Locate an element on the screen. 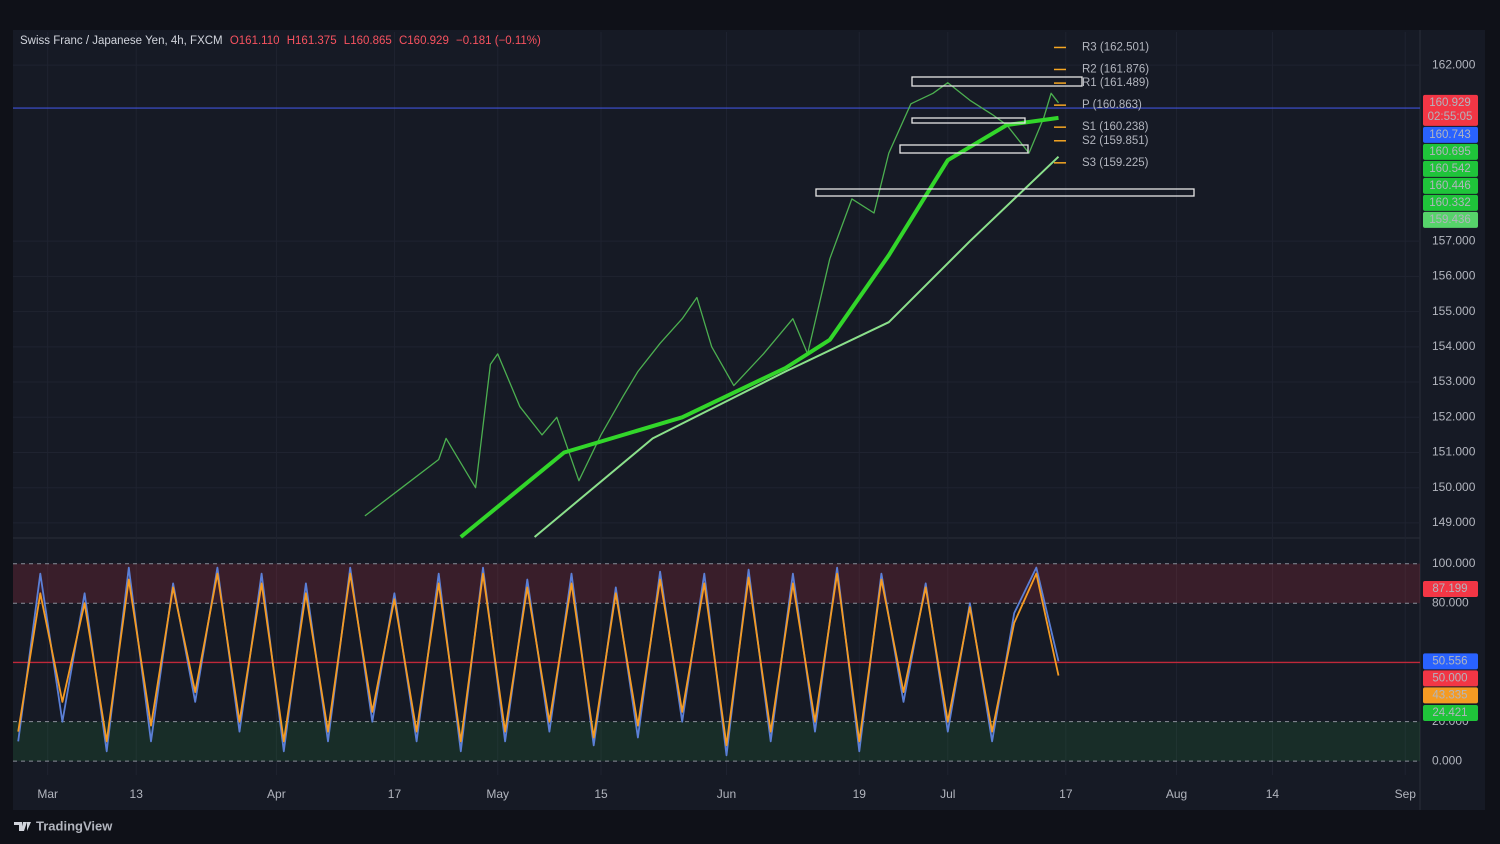 The width and height of the screenshot is (1500, 844). price-tag-label: 87.199 is located at coordinates (1449, 589).